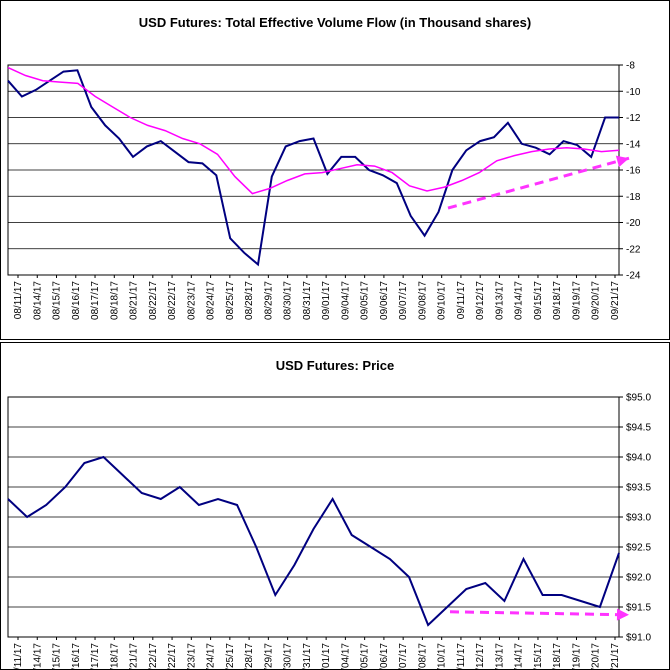 The width and height of the screenshot is (670, 670). I want to click on price-y-tick-label: $91.0, so click(638, 638).